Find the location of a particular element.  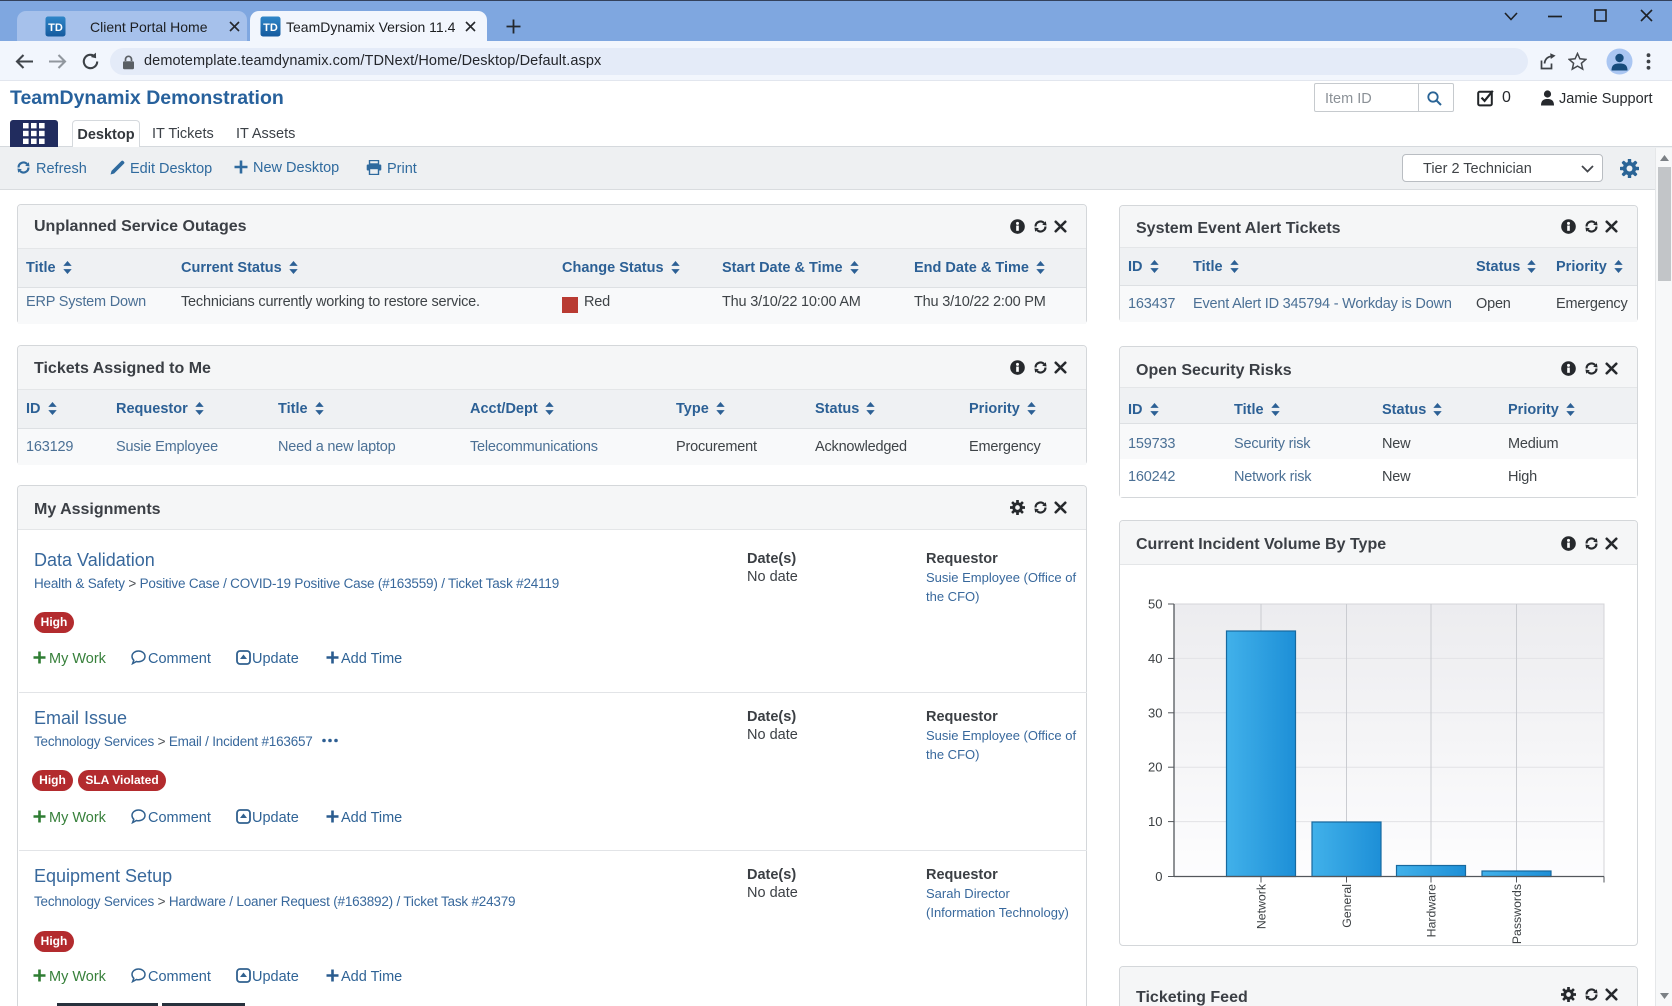

svg-text: Passwords is located at coordinates (1517, 914).